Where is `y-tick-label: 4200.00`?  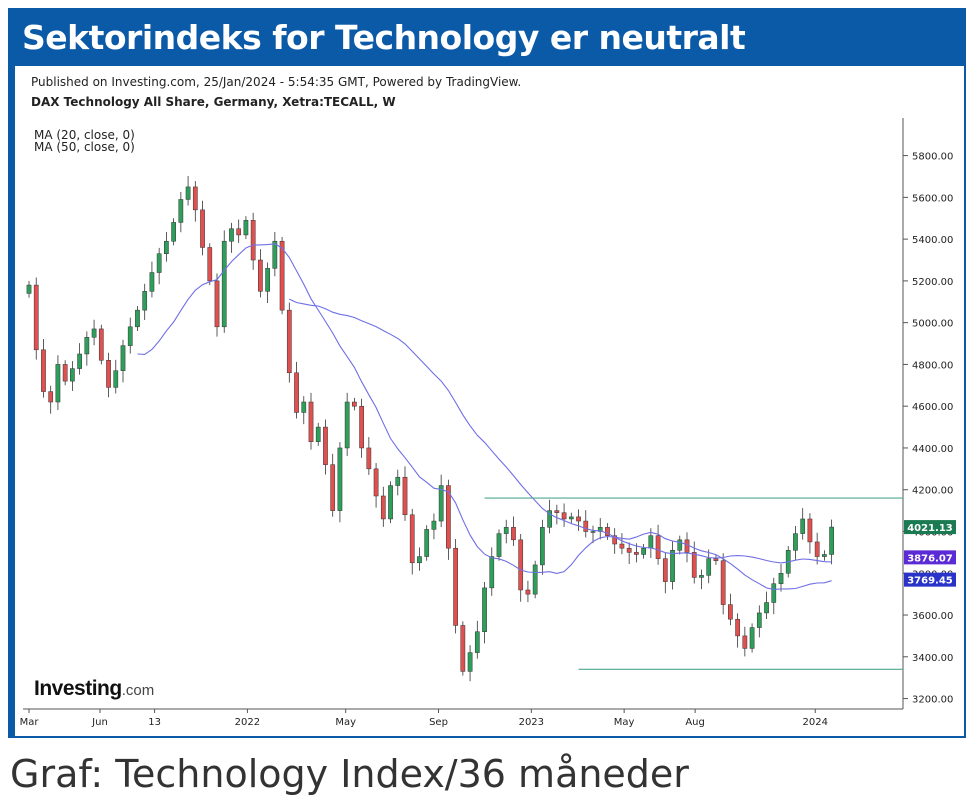 y-tick-label: 4200.00 is located at coordinates (932, 491).